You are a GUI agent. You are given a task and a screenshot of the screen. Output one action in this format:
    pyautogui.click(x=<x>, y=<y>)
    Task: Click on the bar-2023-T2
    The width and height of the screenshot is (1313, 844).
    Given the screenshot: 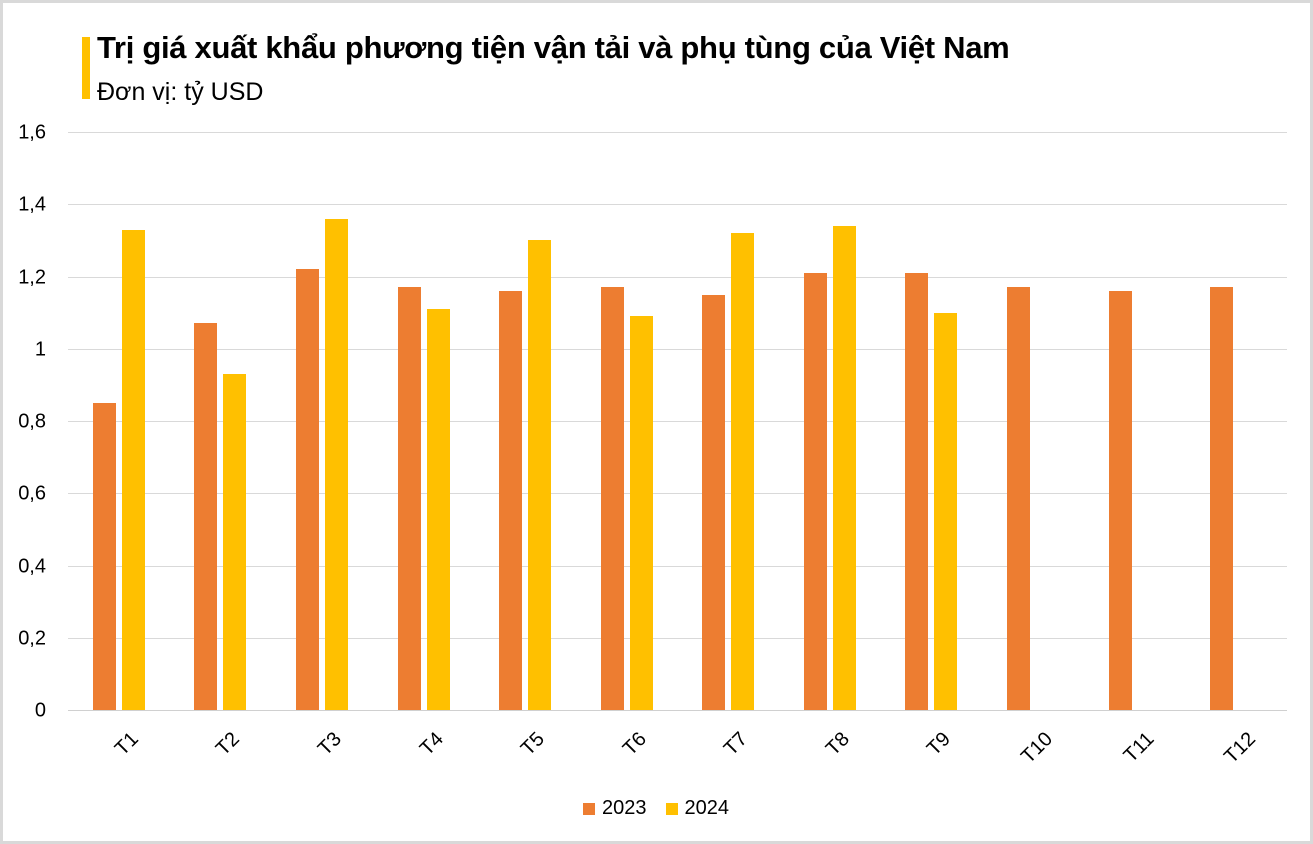 What is the action you would take?
    pyautogui.click(x=205, y=516)
    